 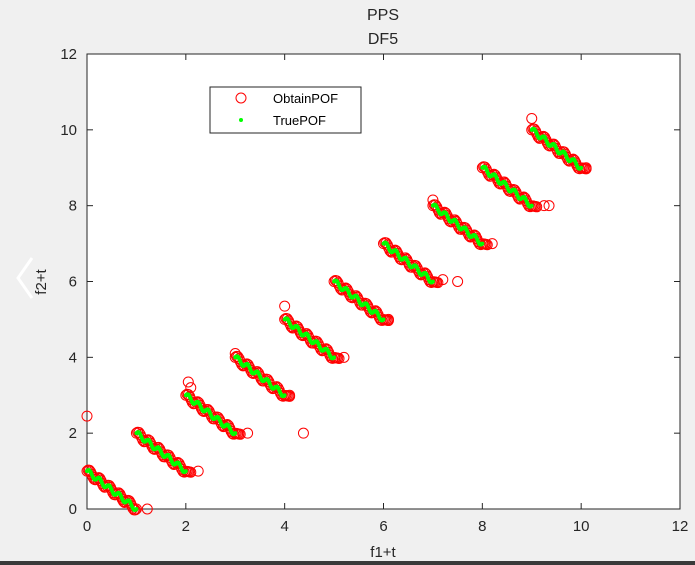 What do you see at coordinates (680, 526) in the screenshot?
I see `x-tick-label: 12` at bounding box center [680, 526].